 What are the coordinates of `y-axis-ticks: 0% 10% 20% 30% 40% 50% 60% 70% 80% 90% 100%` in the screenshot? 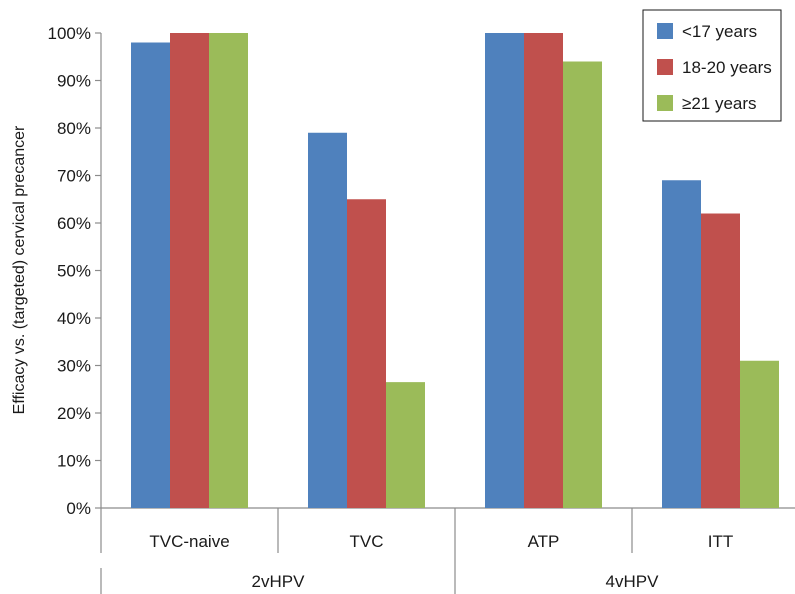 It's located at (74, 271).